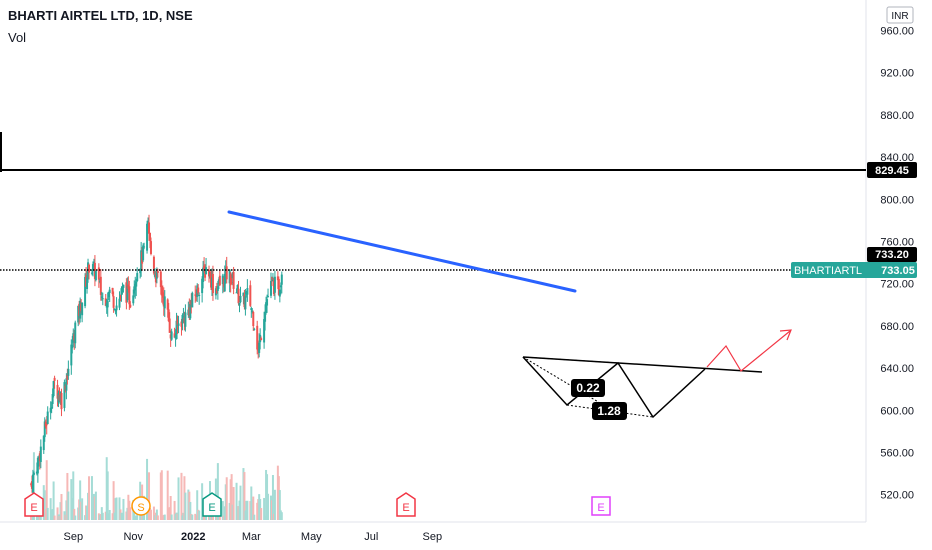 The height and width of the screenshot is (550, 932). I want to click on price-tick-label: 640.00, so click(897, 369).